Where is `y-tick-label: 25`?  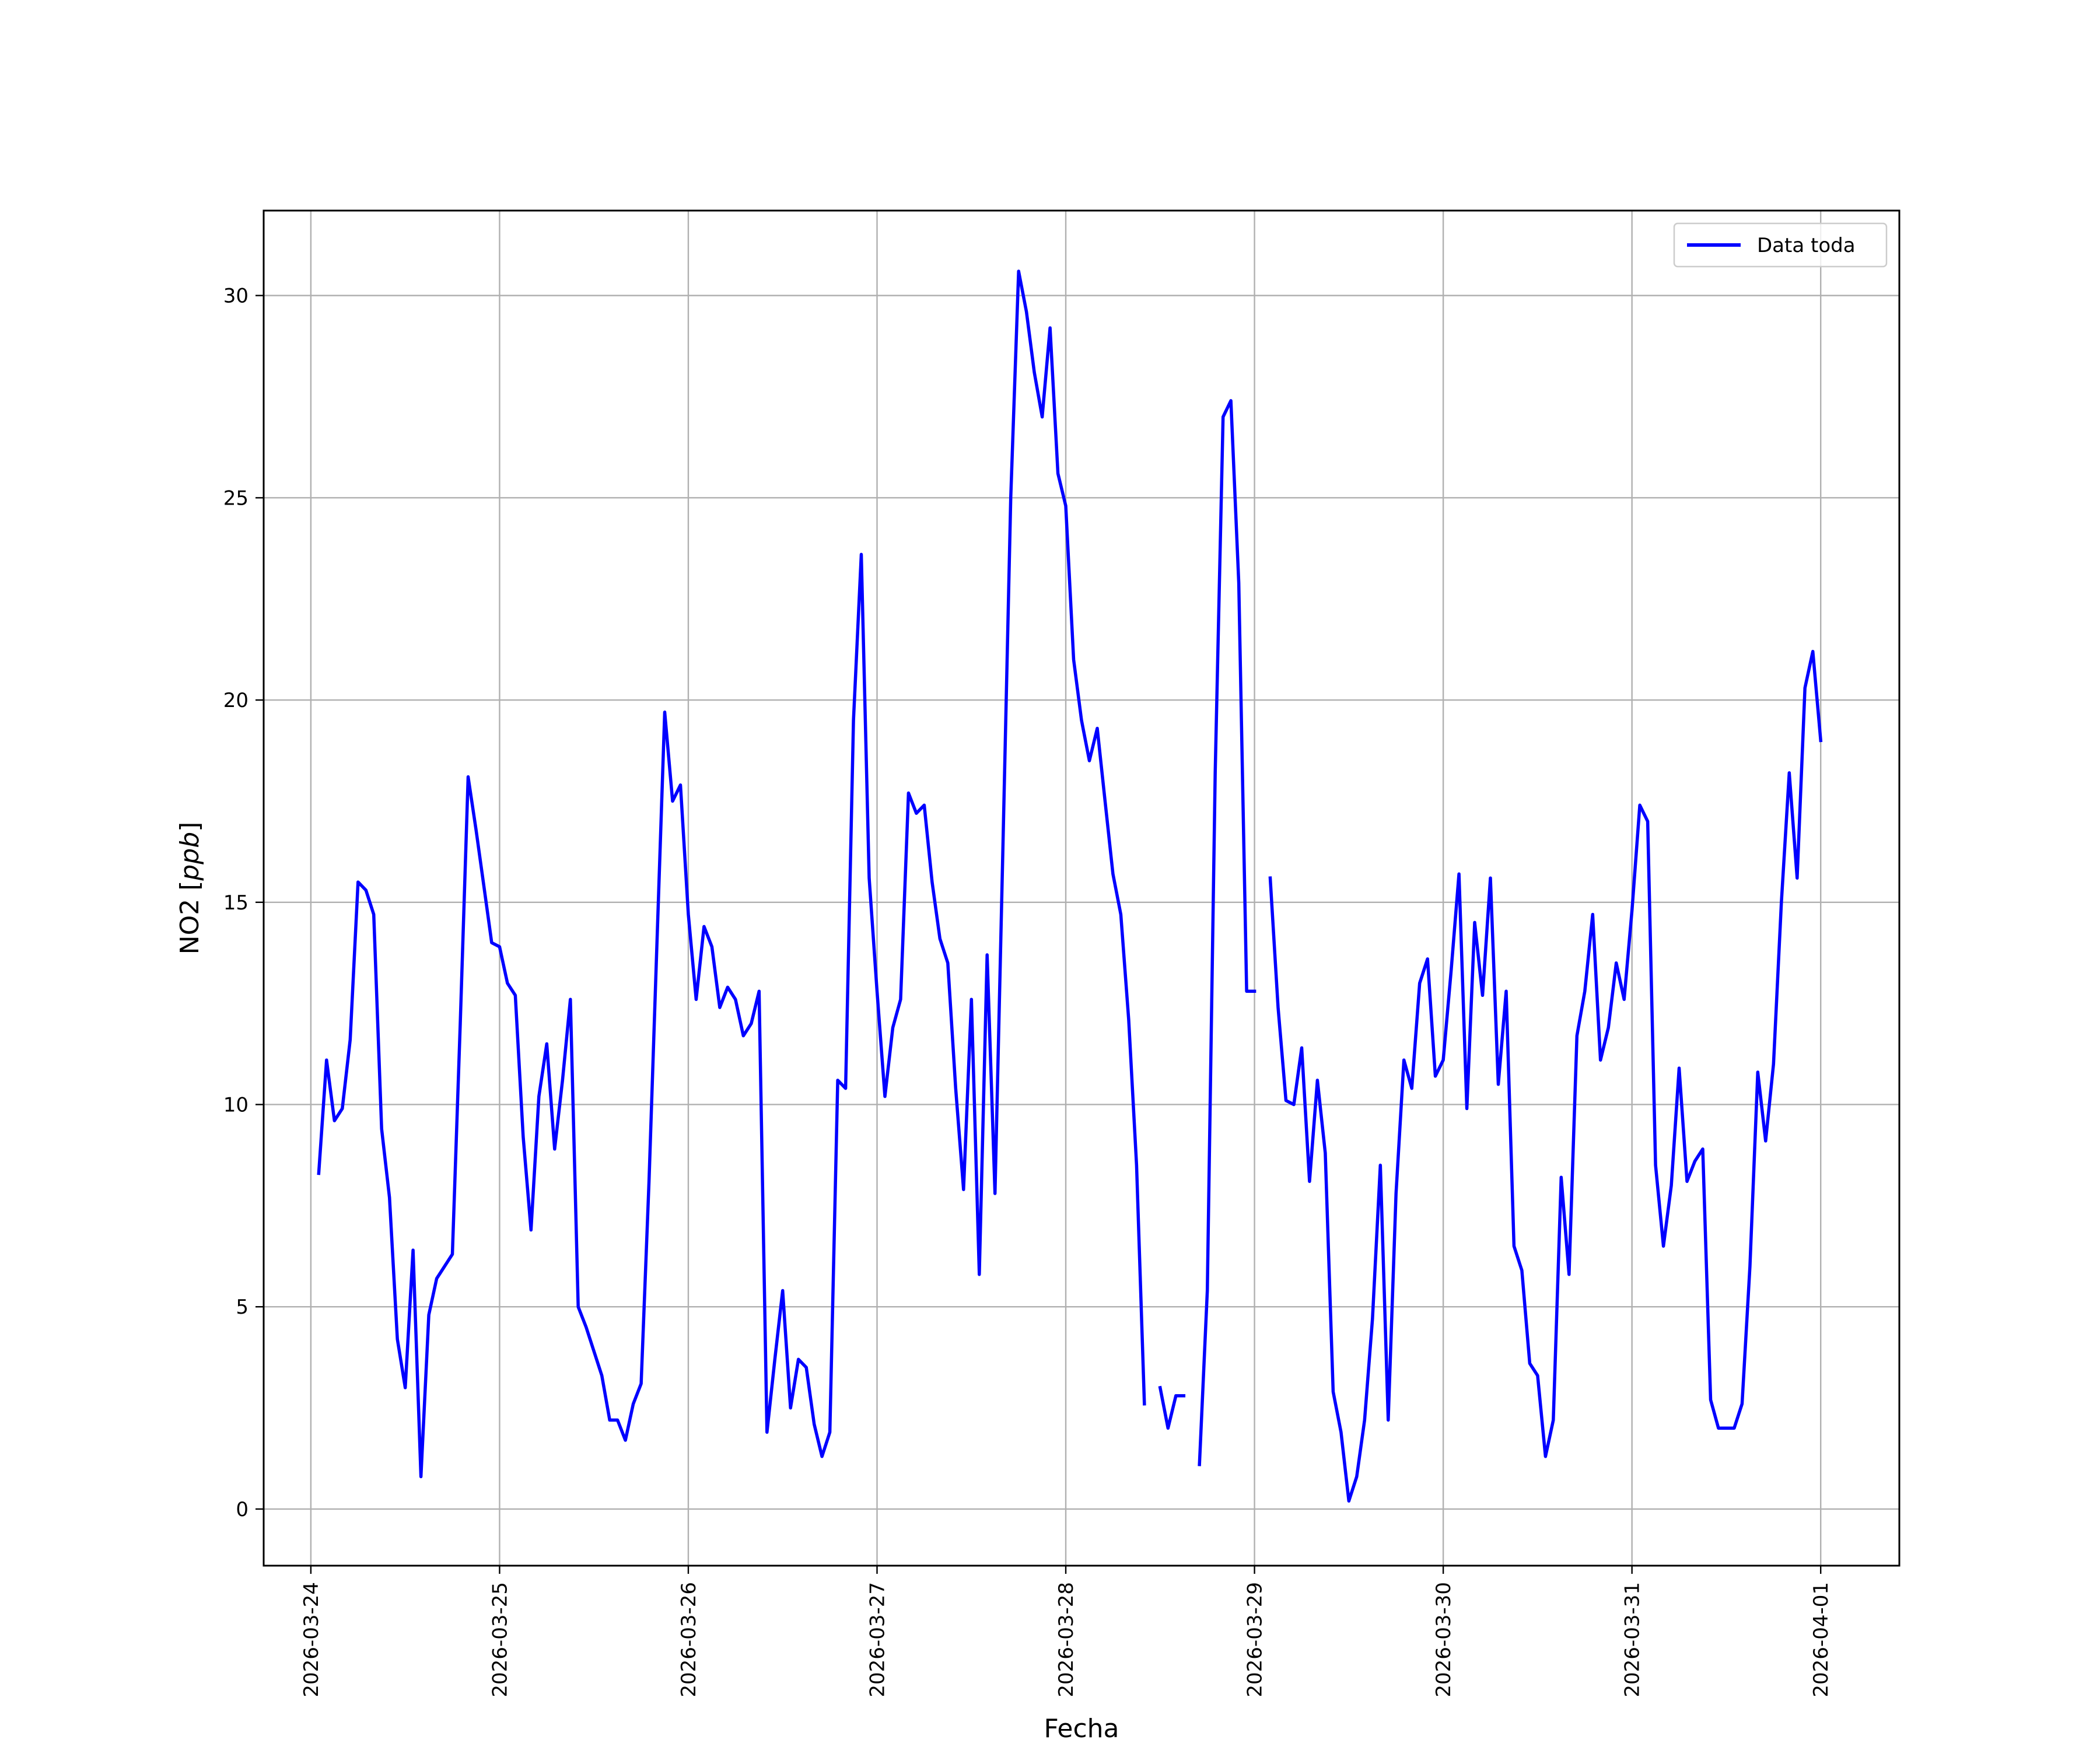 y-tick-label: 25 is located at coordinates (236, 498).